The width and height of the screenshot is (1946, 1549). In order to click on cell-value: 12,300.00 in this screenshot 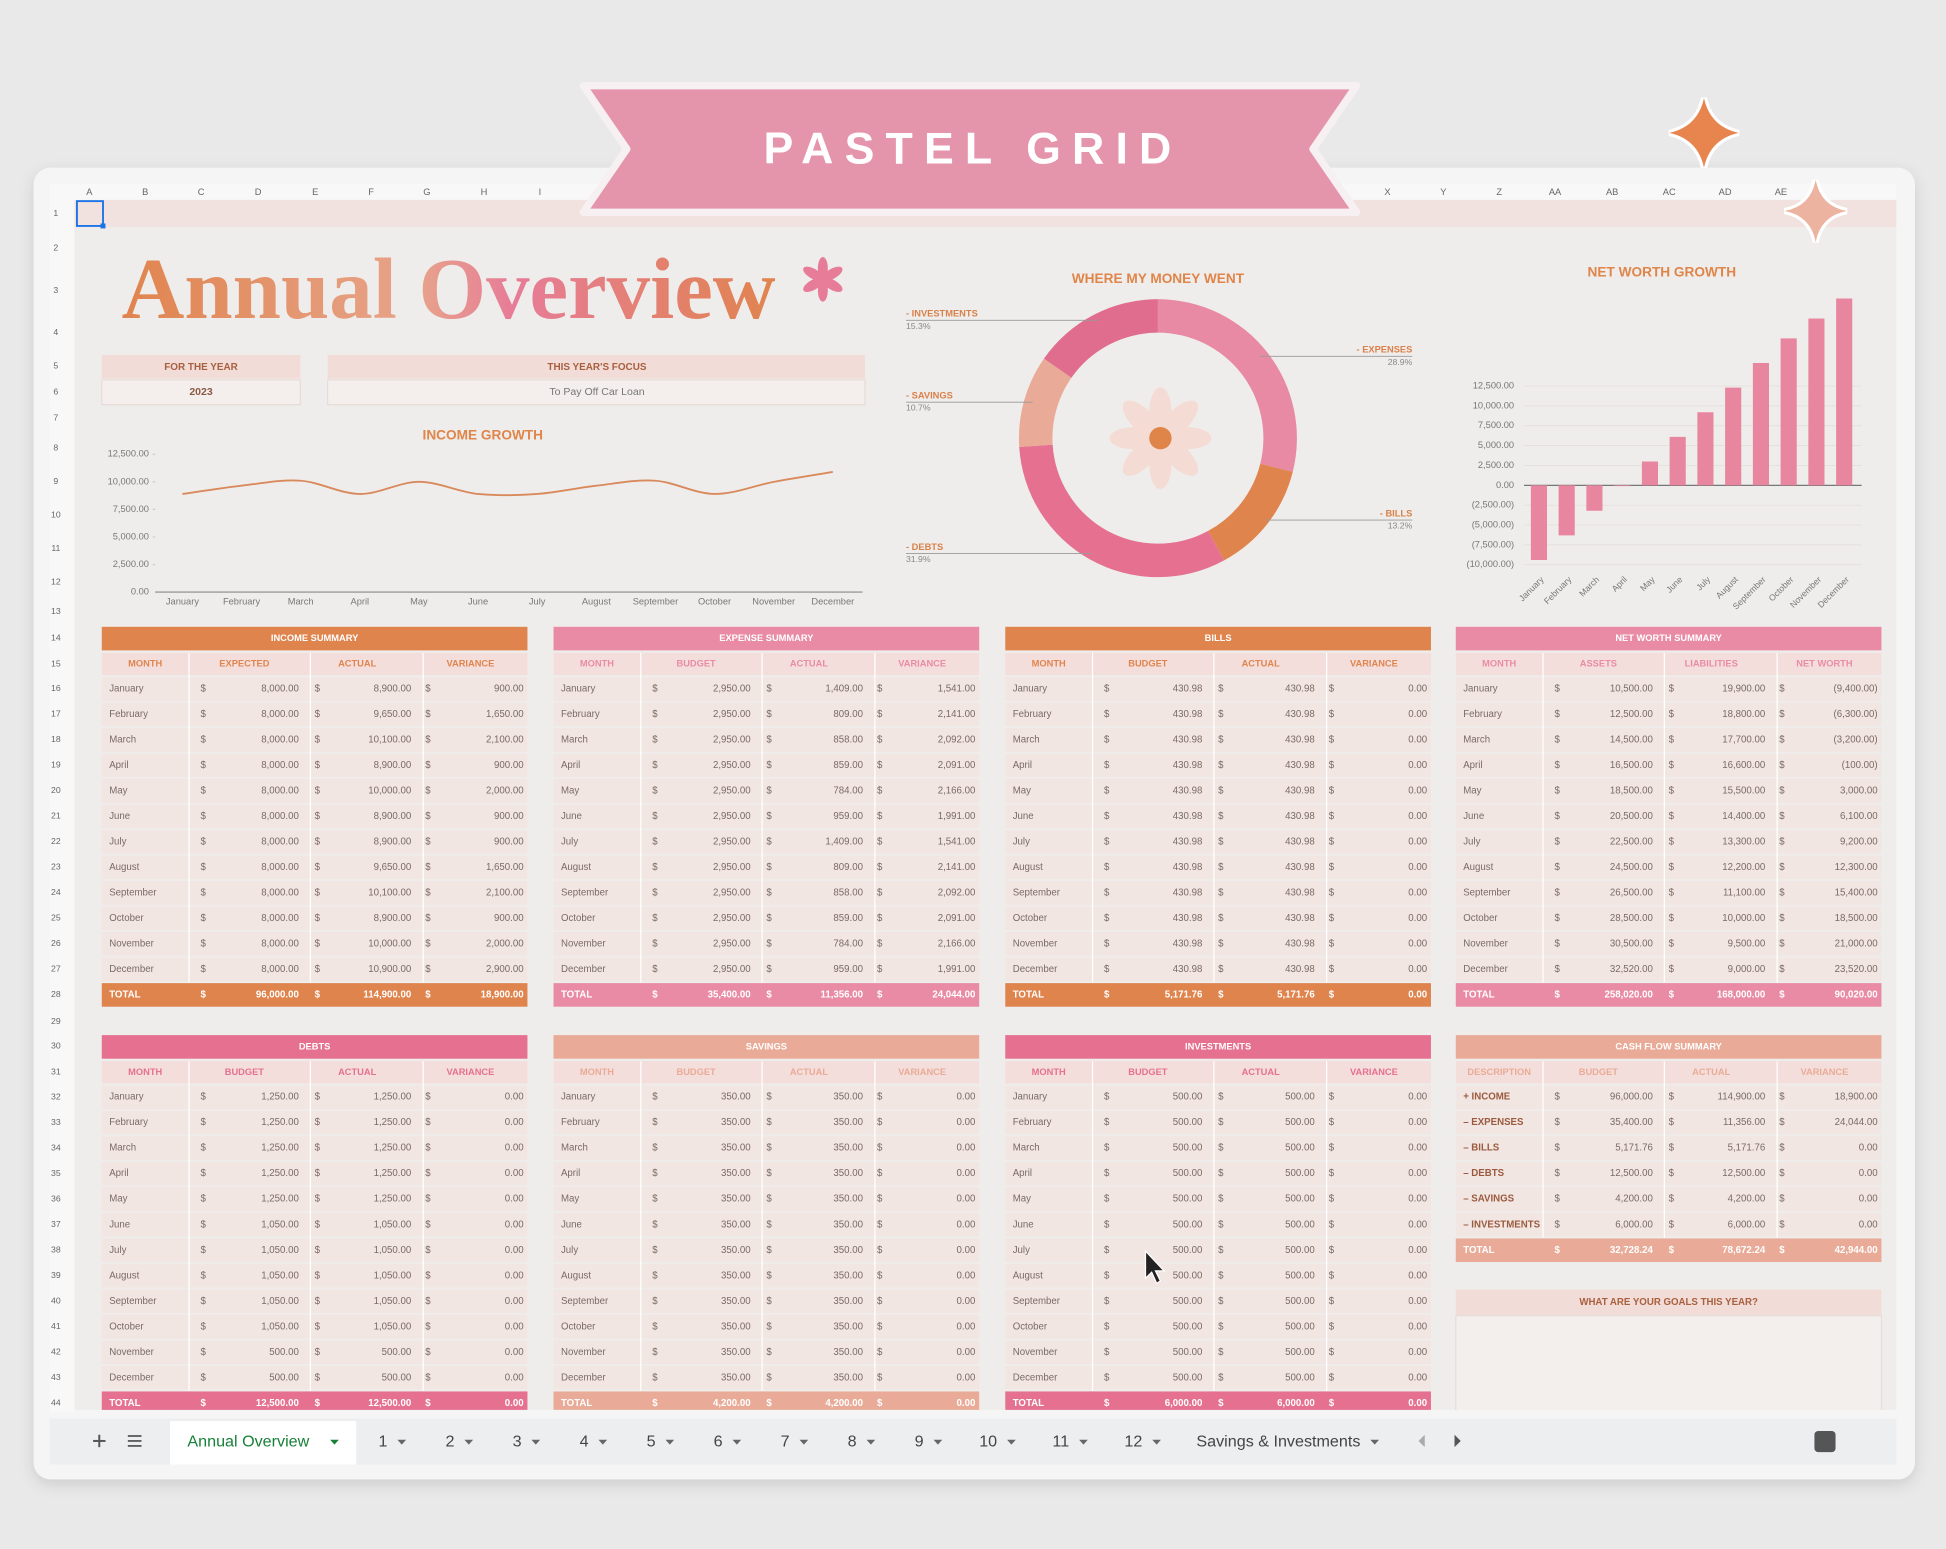, I will do `click(1856, 867)`.